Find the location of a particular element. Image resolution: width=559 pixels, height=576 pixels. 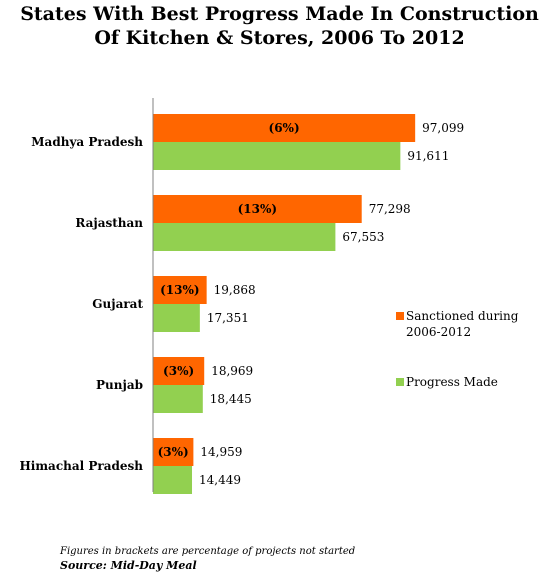

data-label: 67,553 is located at coordinates (363, 237).